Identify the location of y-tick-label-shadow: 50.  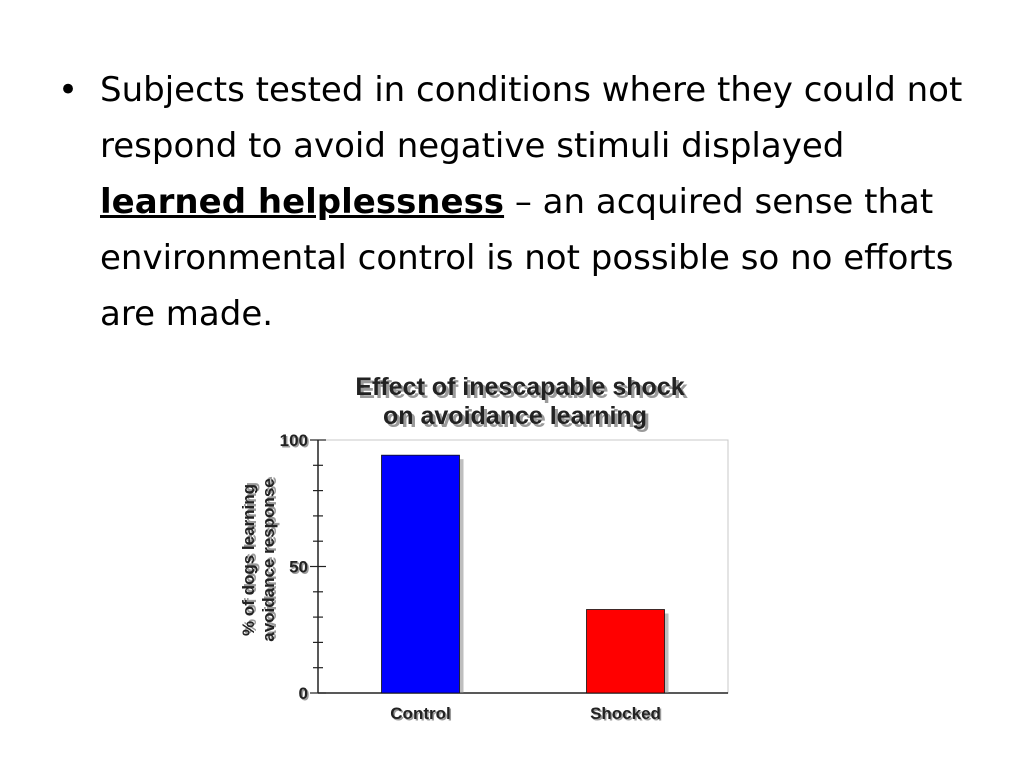
(300, 568).